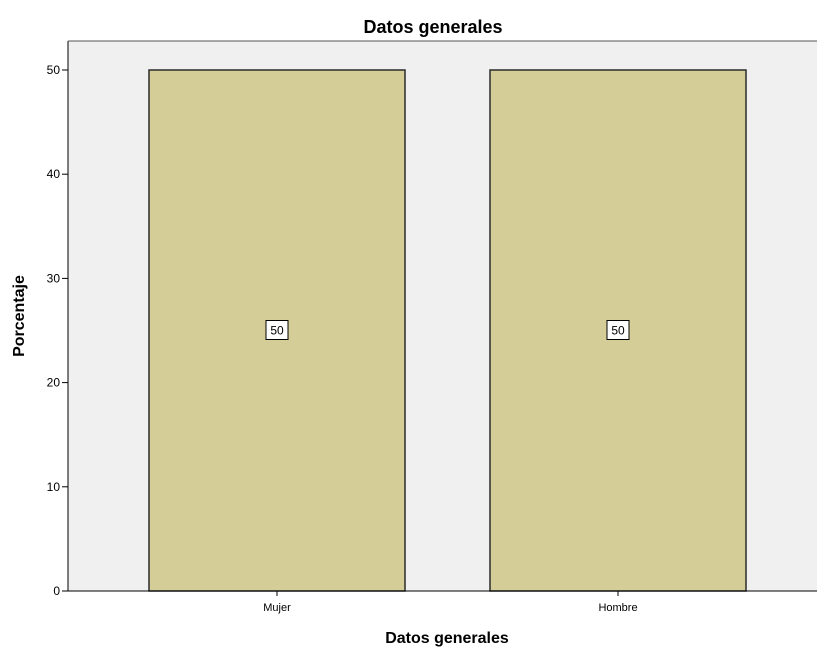 The image size is (817, 652). What do you see at coordinates (54, 174) in the screenshot?
I see `y-tick-label: 40` at bounding box center [54, 174].